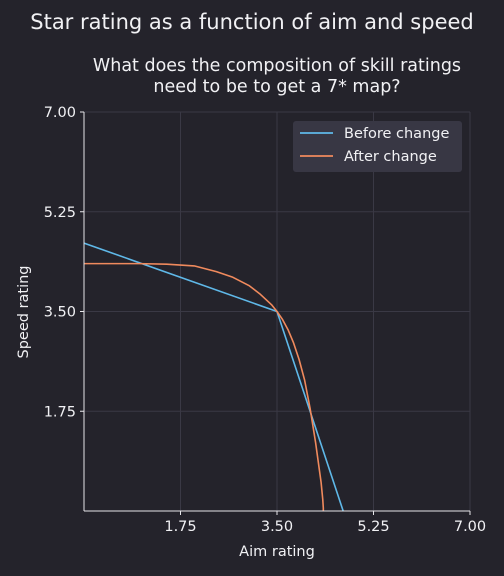  I want to click on chart-title-line-2: need to be to get a 7* map?, so click(276, 87).